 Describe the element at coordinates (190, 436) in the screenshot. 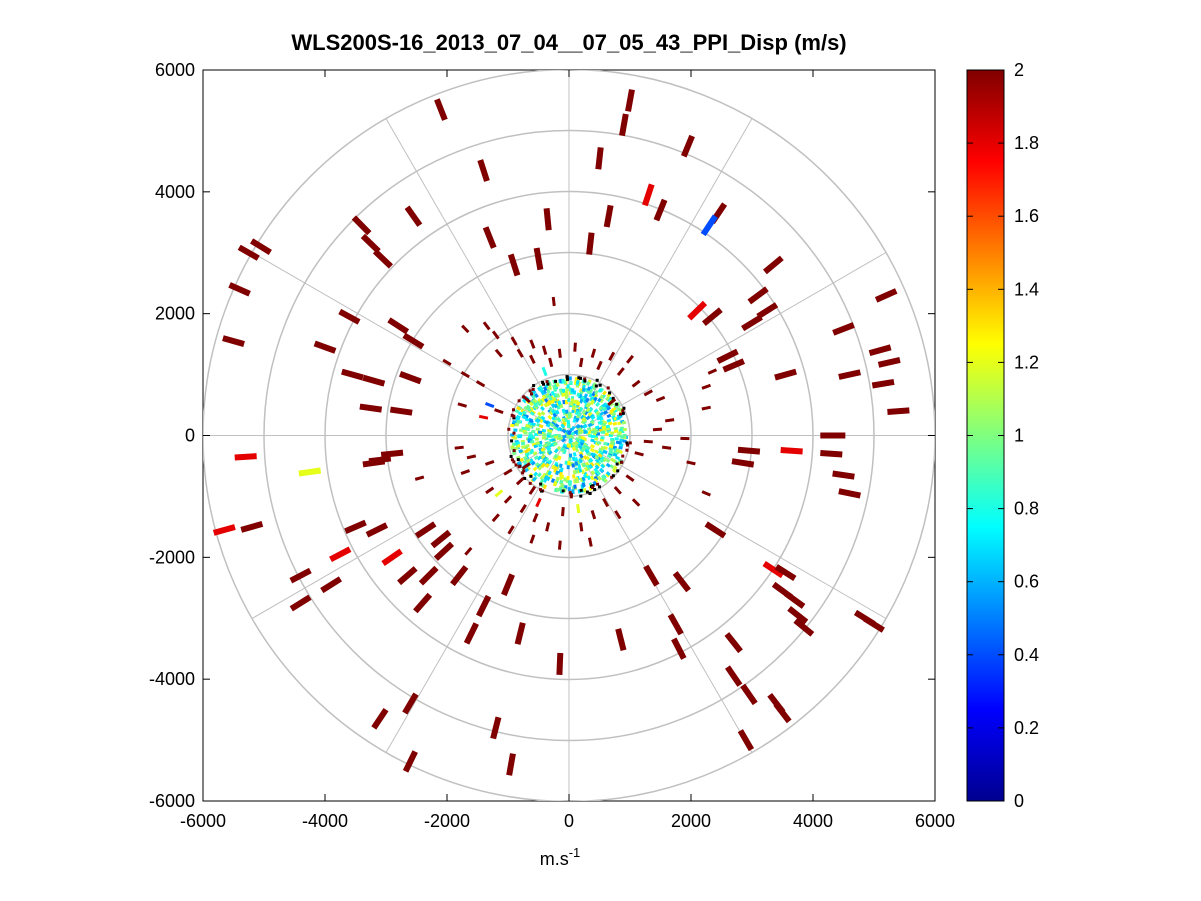

I see `y-tick-label: 0` at that location.